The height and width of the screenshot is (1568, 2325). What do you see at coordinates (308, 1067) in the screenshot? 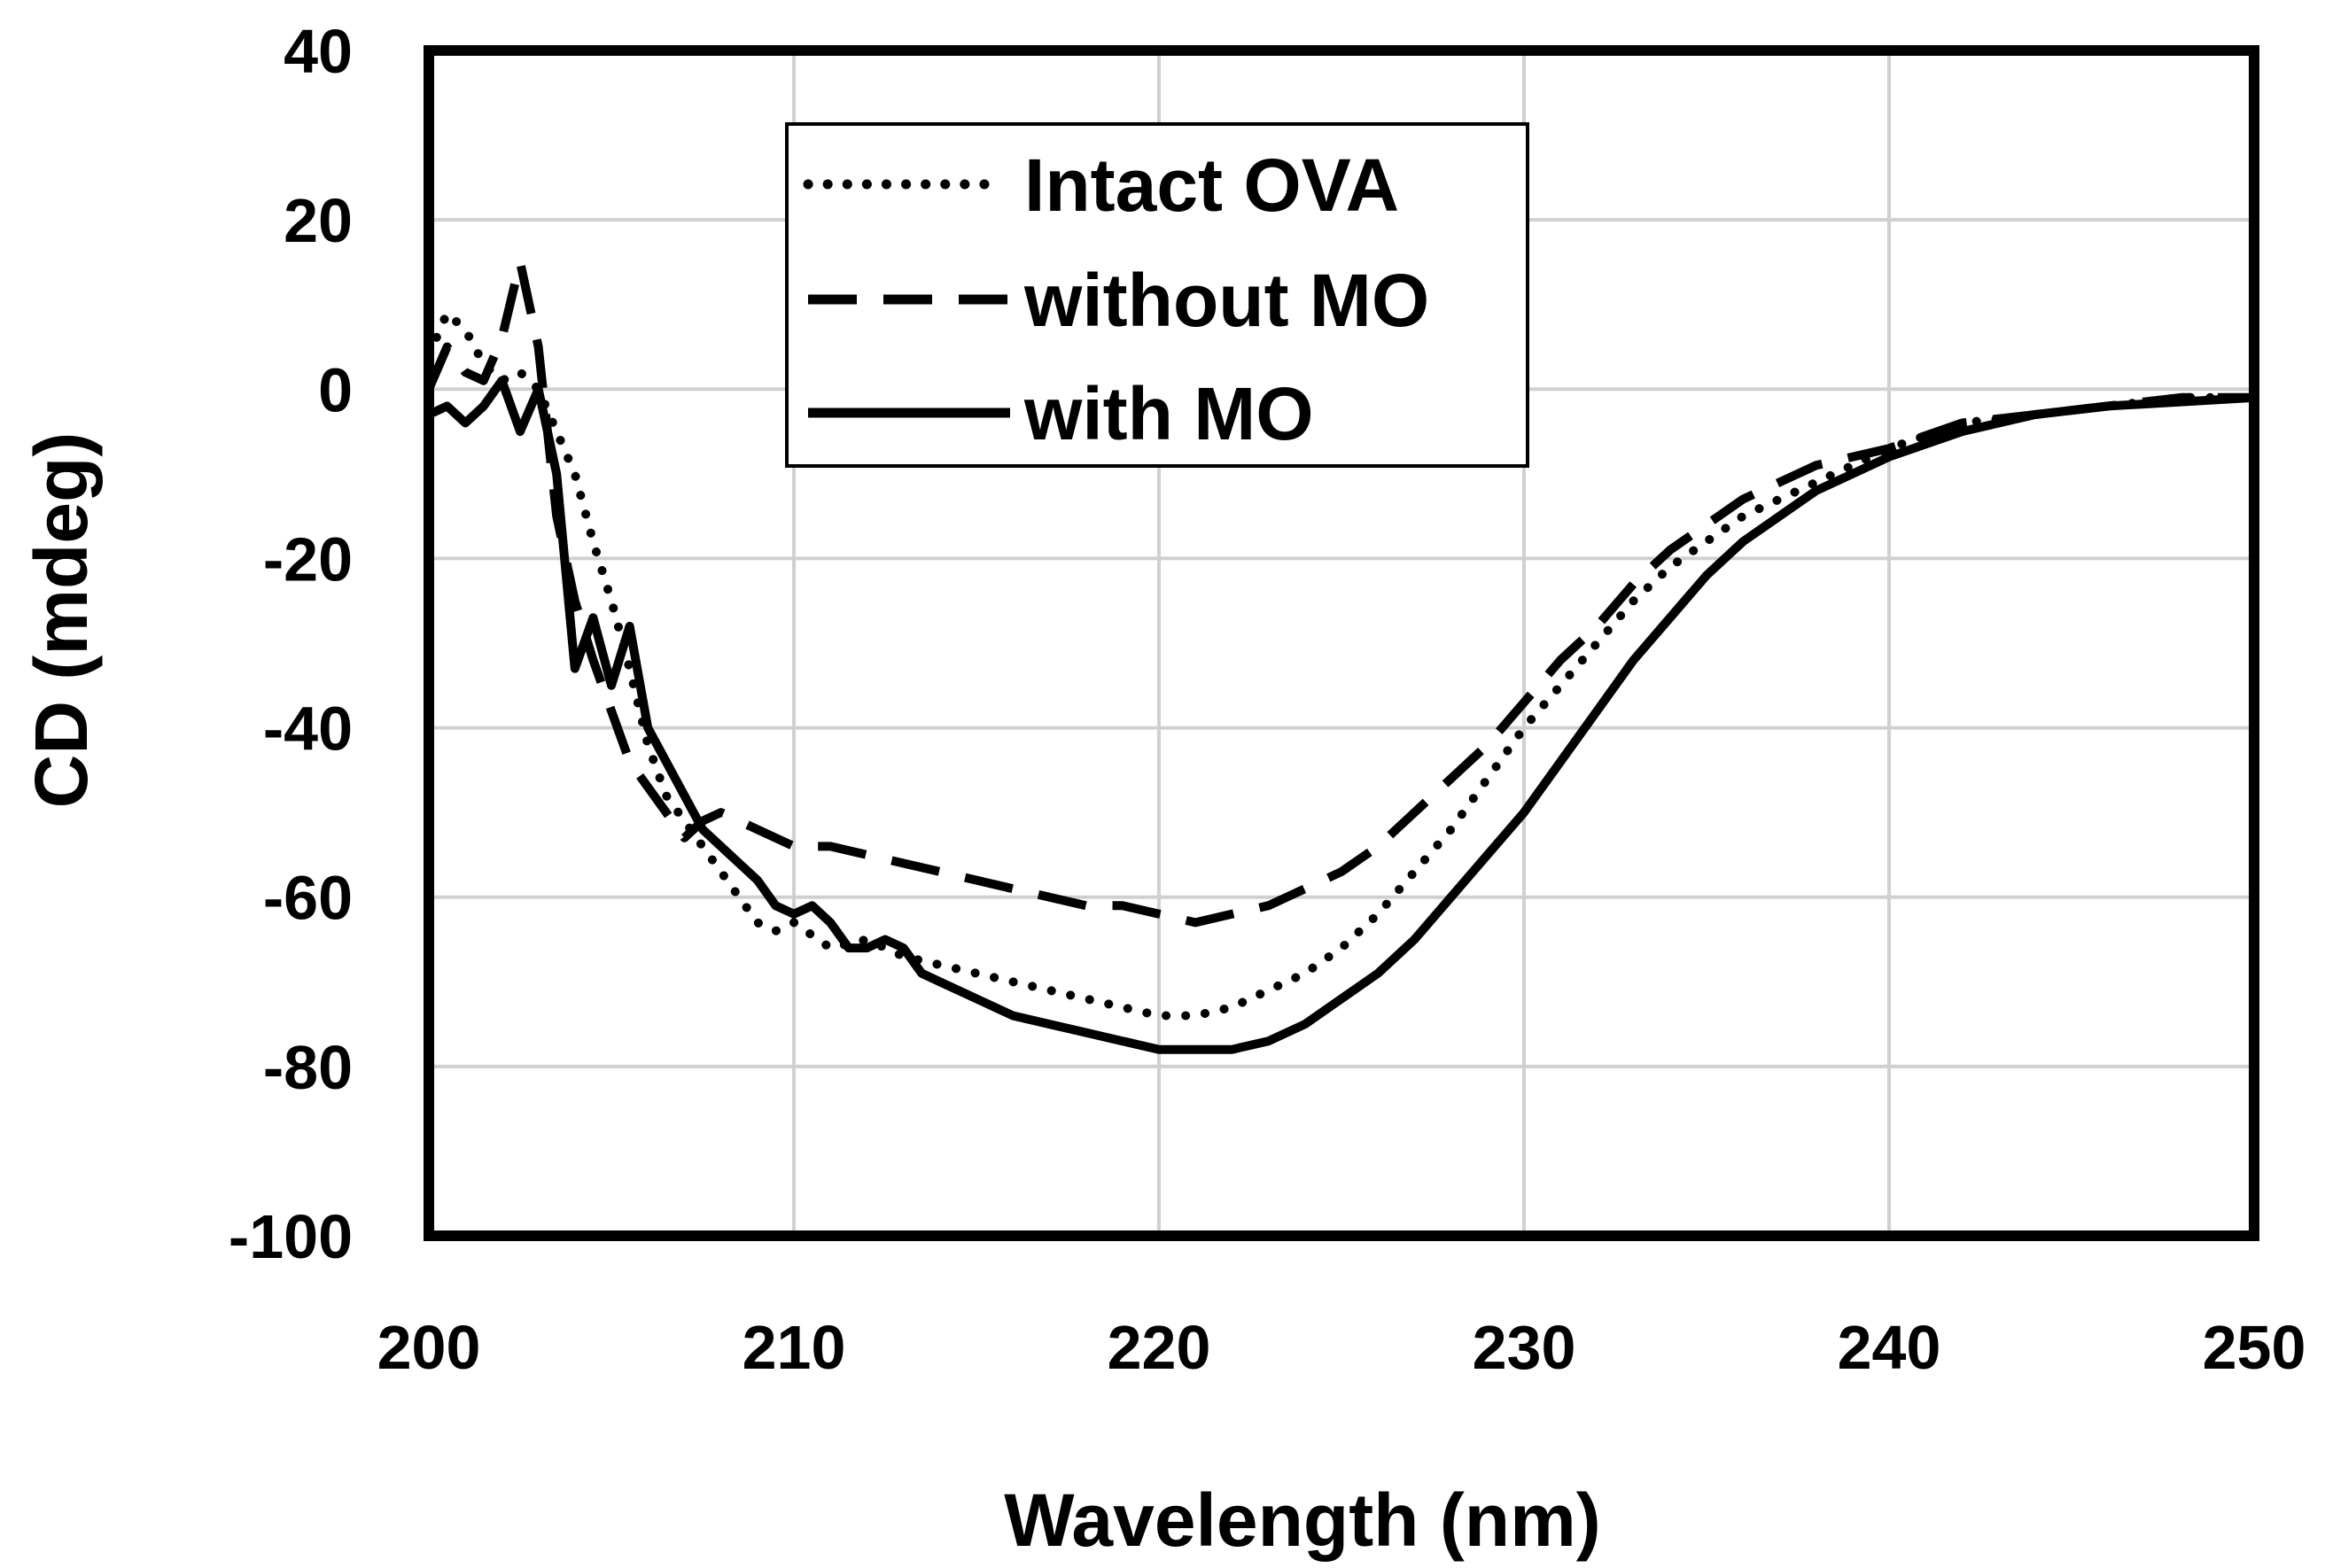
I see `y-tick-label: -80` at bounding box center [308, 1067].